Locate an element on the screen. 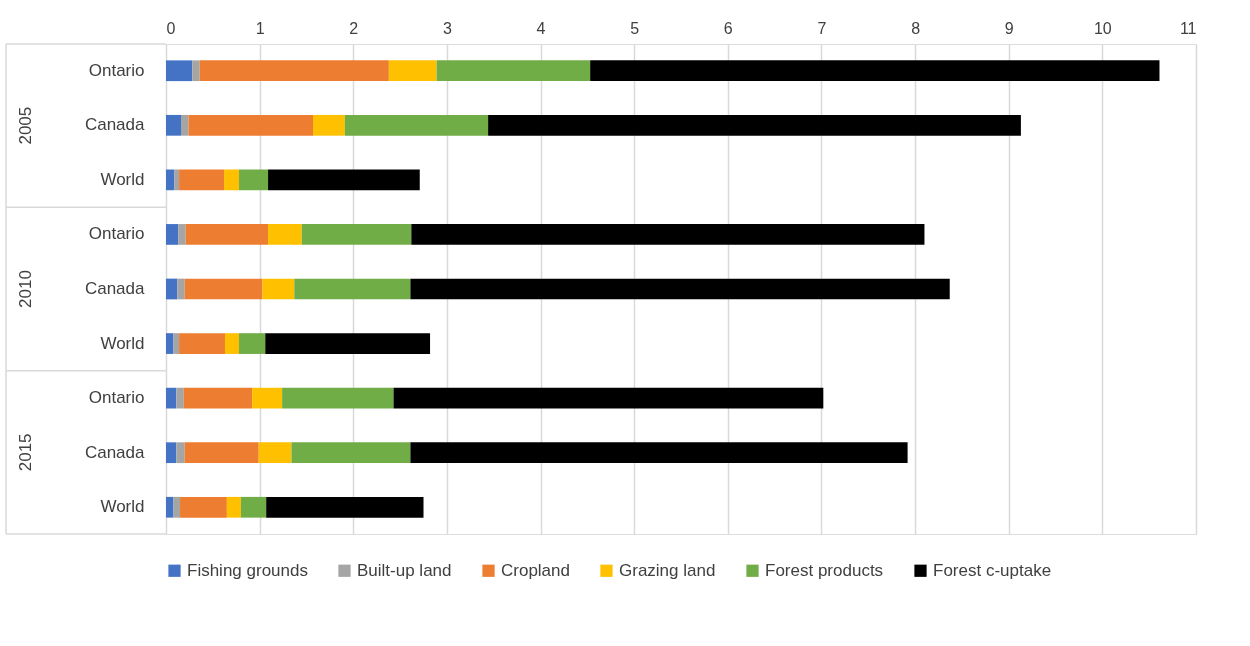 The height and width of the screenshot is (646, 1250). x-tick-label: 2 is located at coordinates (354, 28).